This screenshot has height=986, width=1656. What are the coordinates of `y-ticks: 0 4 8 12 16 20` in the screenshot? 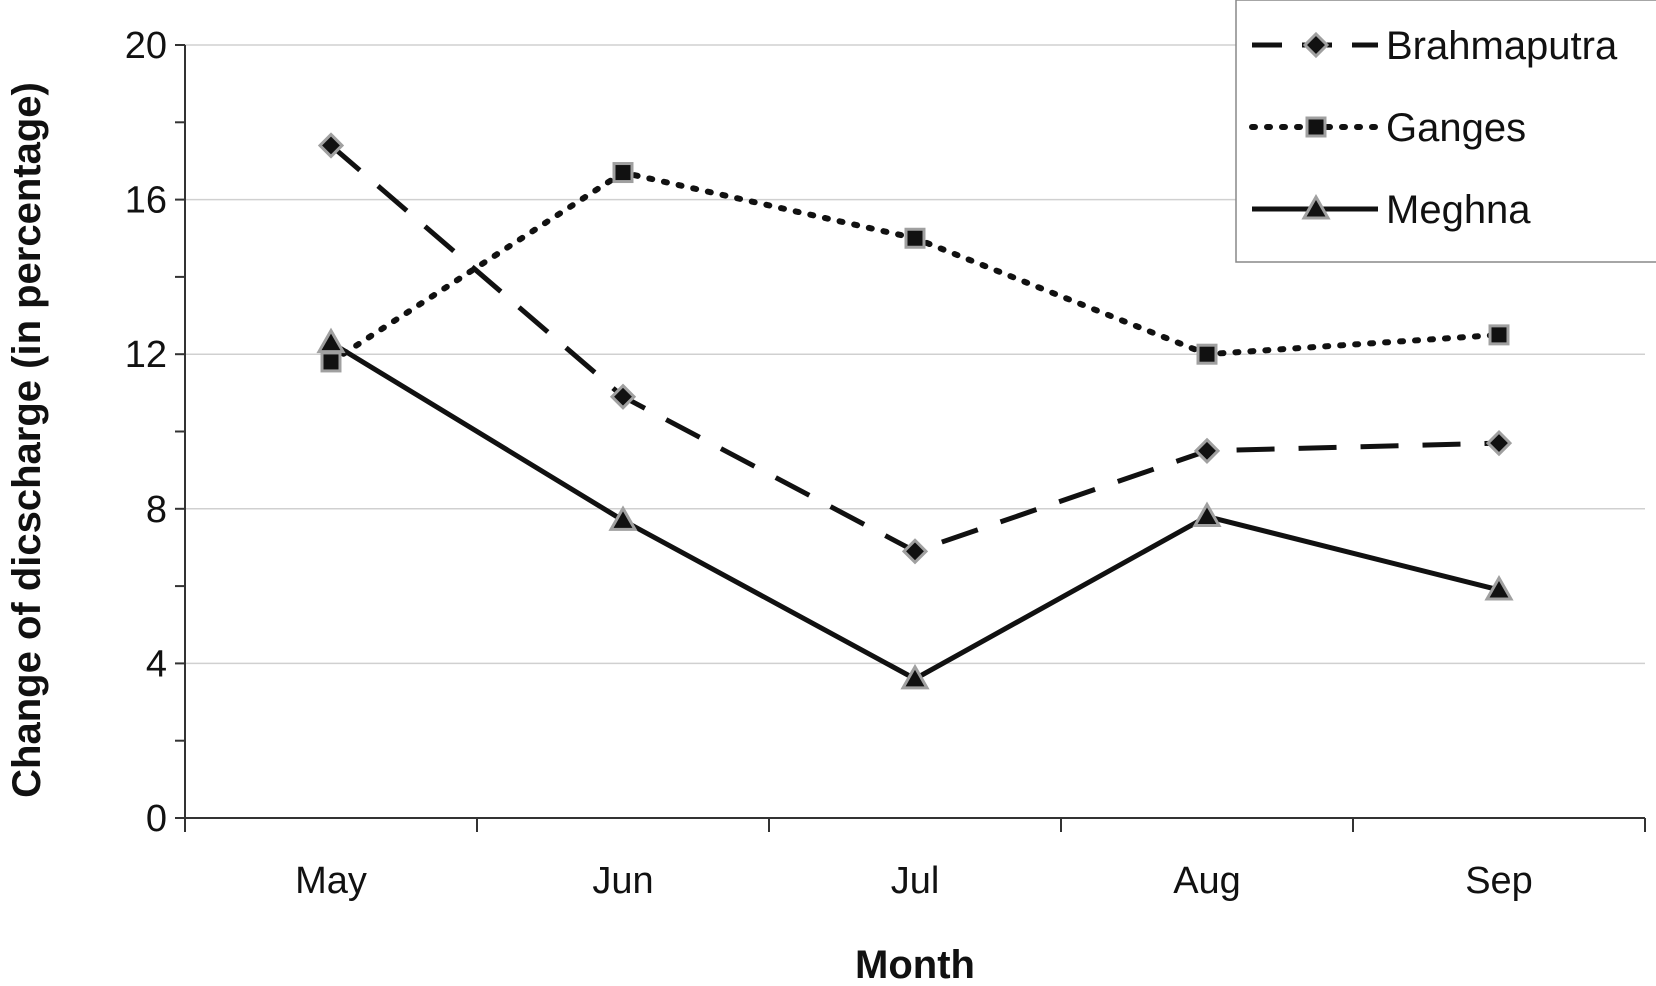 It's located at (155, 432).